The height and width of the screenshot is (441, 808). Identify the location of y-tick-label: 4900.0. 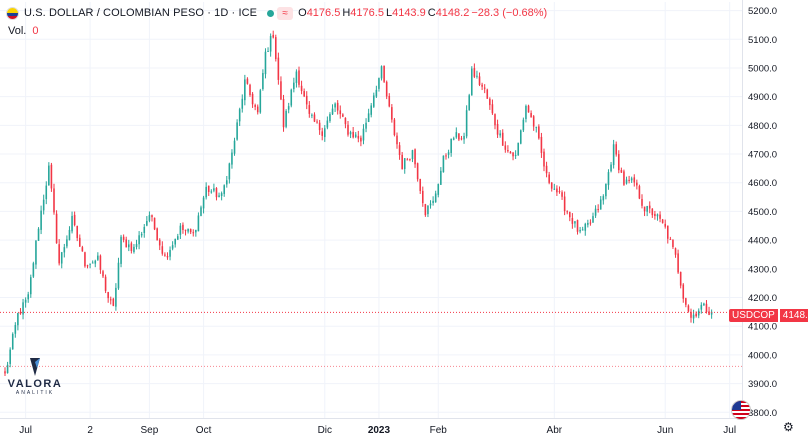
(762, 97).